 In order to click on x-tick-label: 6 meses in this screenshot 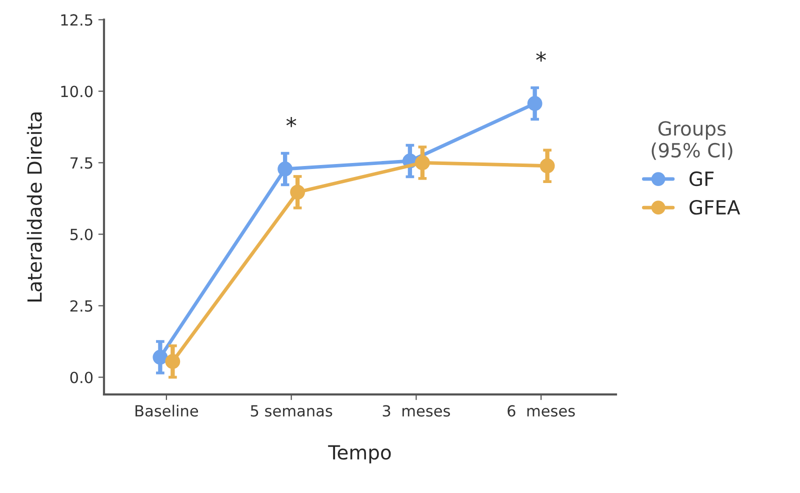, I will do `click(541, 411)`.